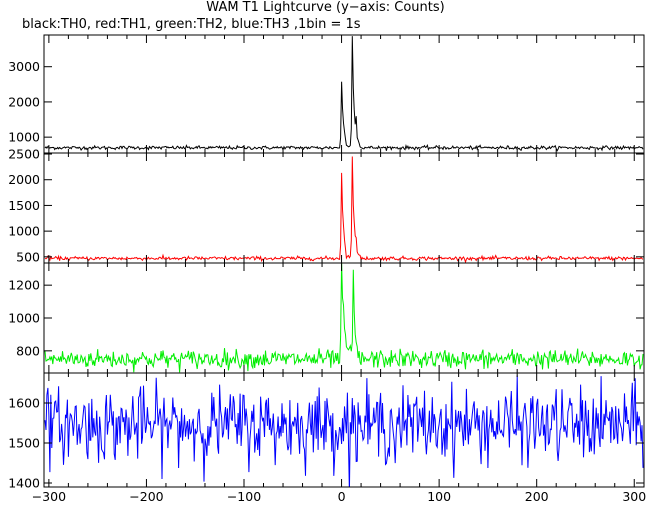  Describe the element at coordinates (28, 256) in the screenshot. I see `y-tick-label: 500` at that location.